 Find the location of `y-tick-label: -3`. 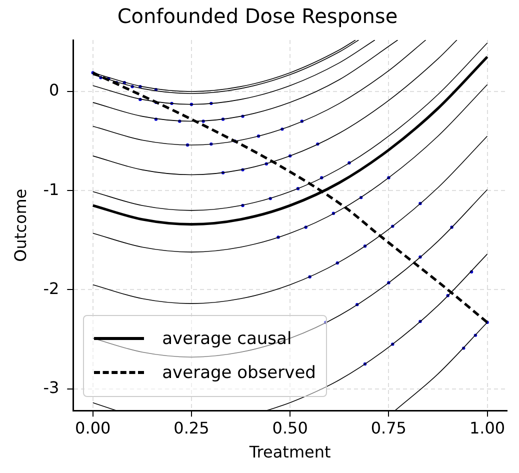

y-tick-label: -3 is located at coordinates (51, 387).